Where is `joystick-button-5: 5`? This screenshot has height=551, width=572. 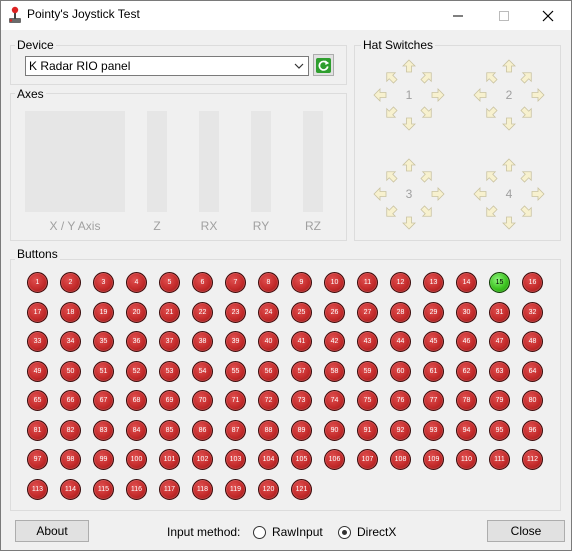 joystick-button-5: 5 is located at coordinates (169, 282).